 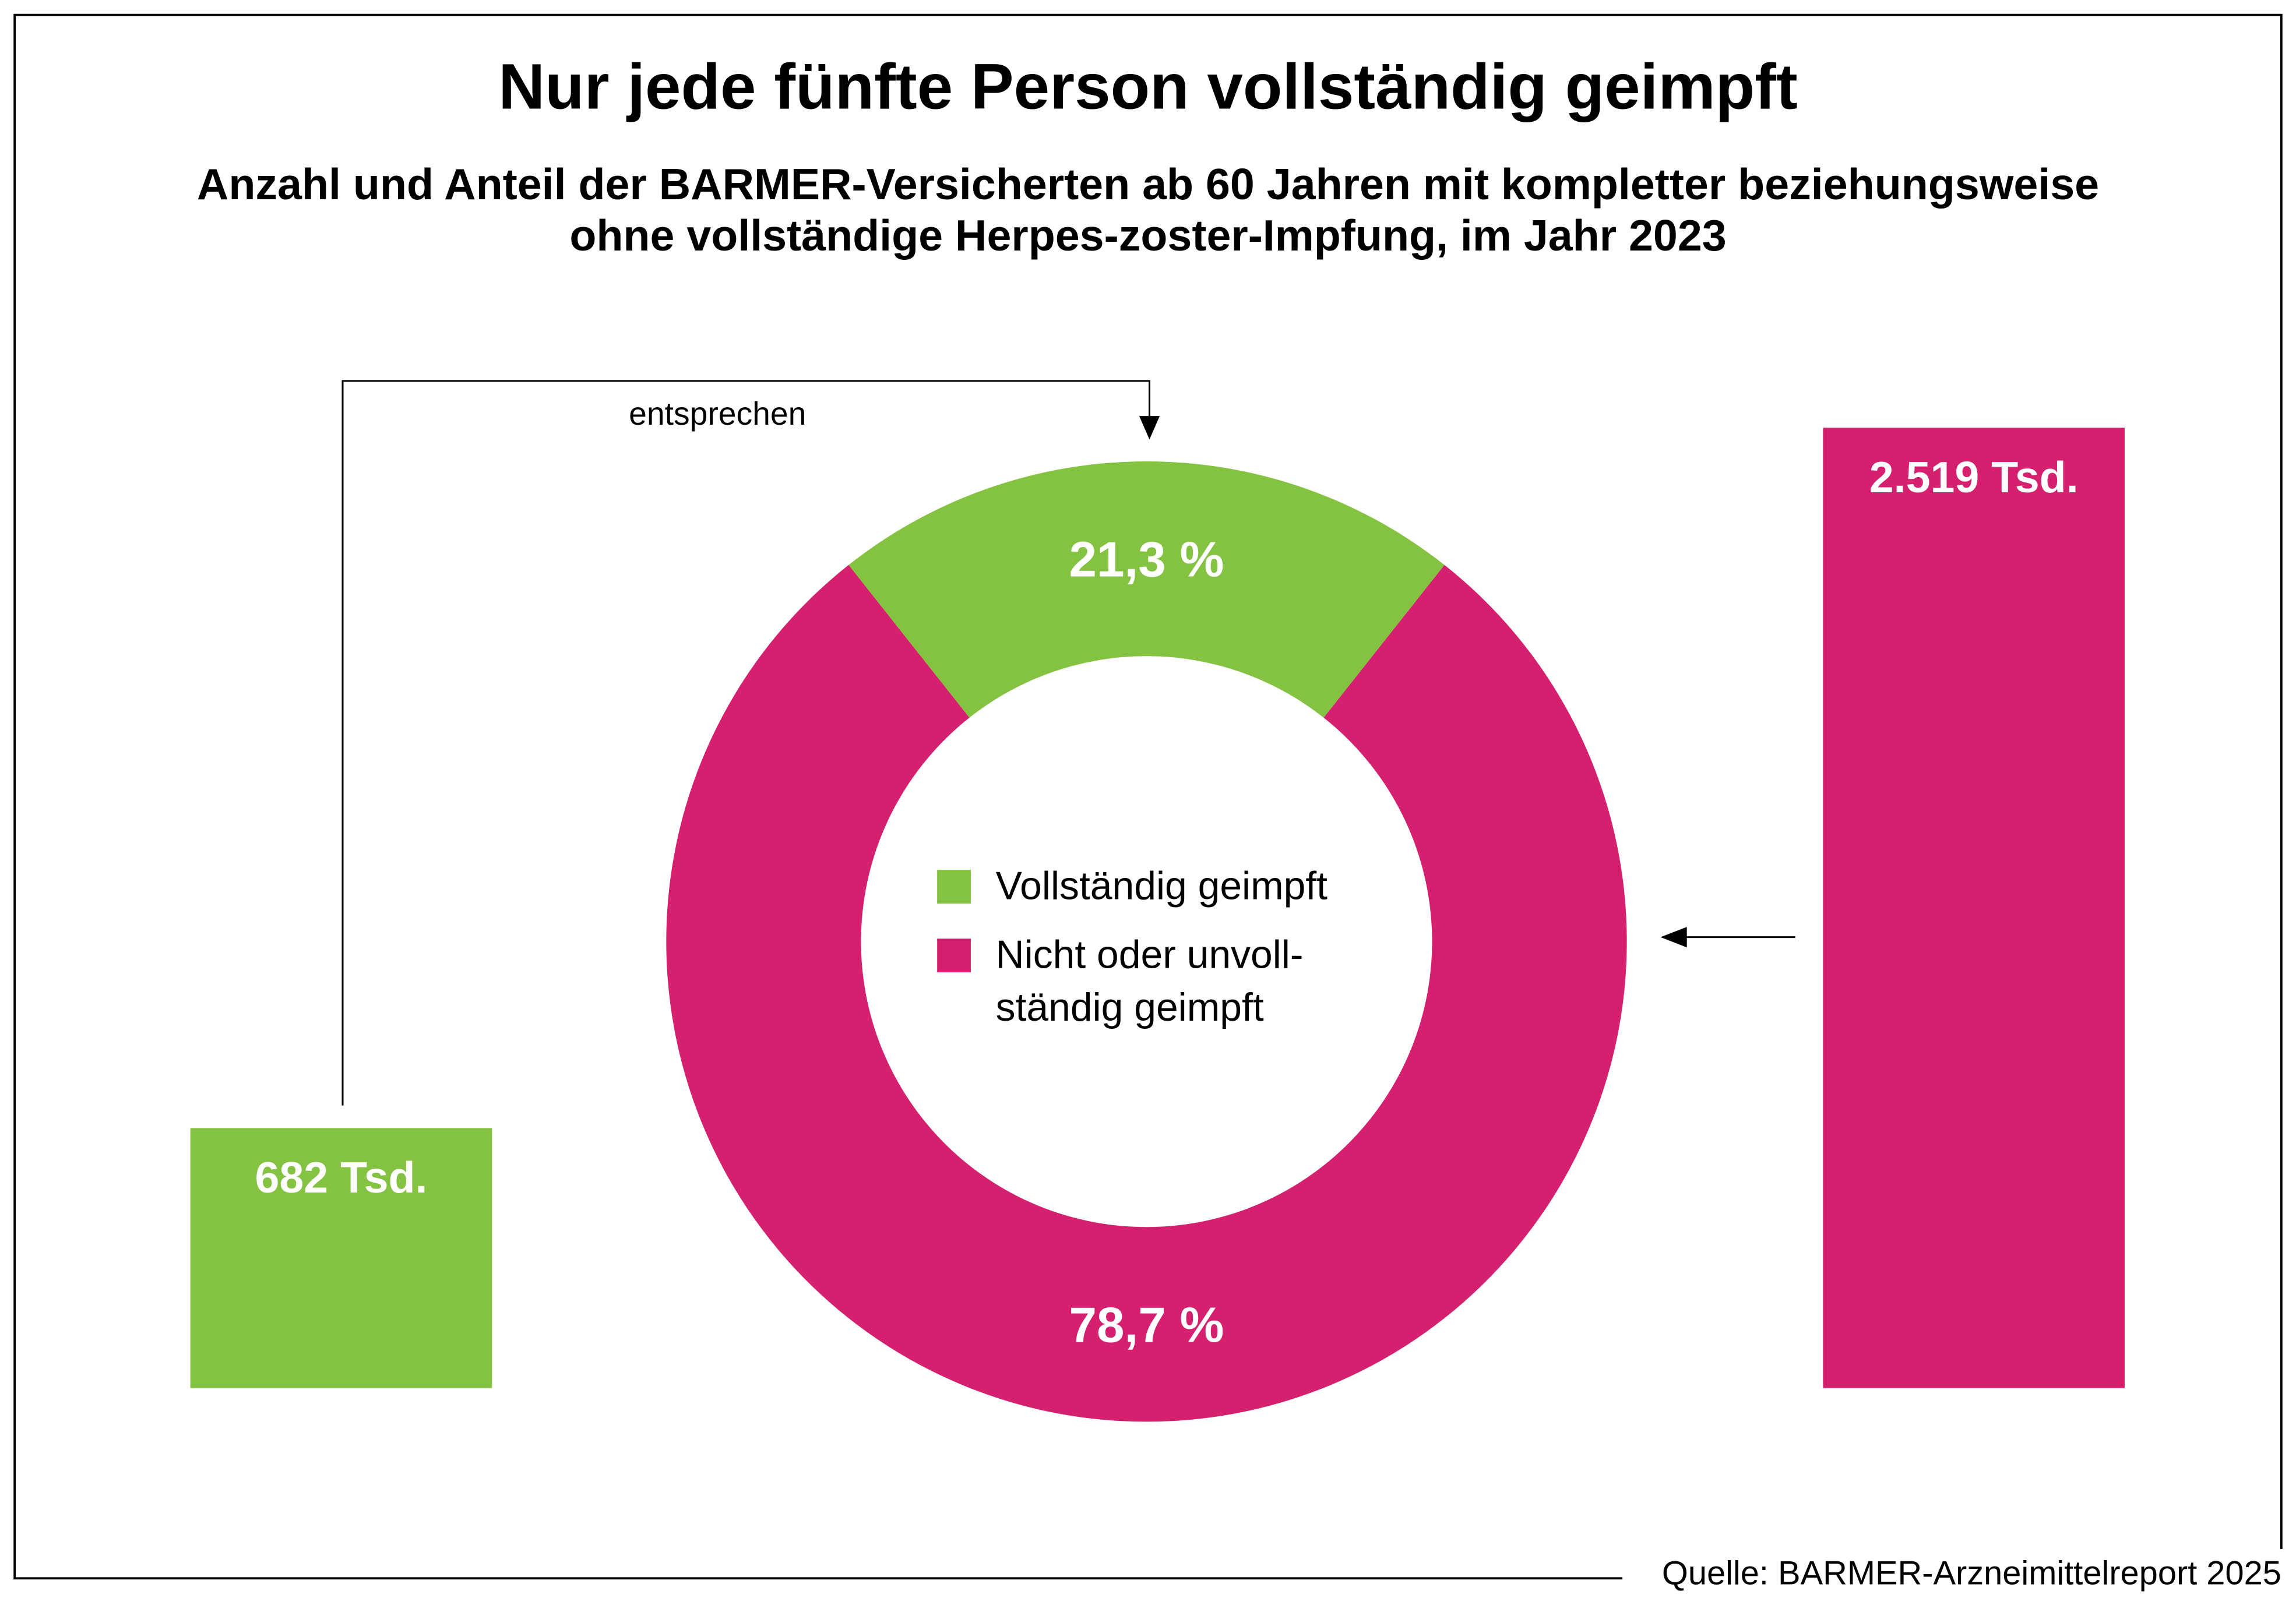 I want to click on source-note: Quelle: BARMER-Arzneimittelreport 2025, so click(x=1971, y=1573).